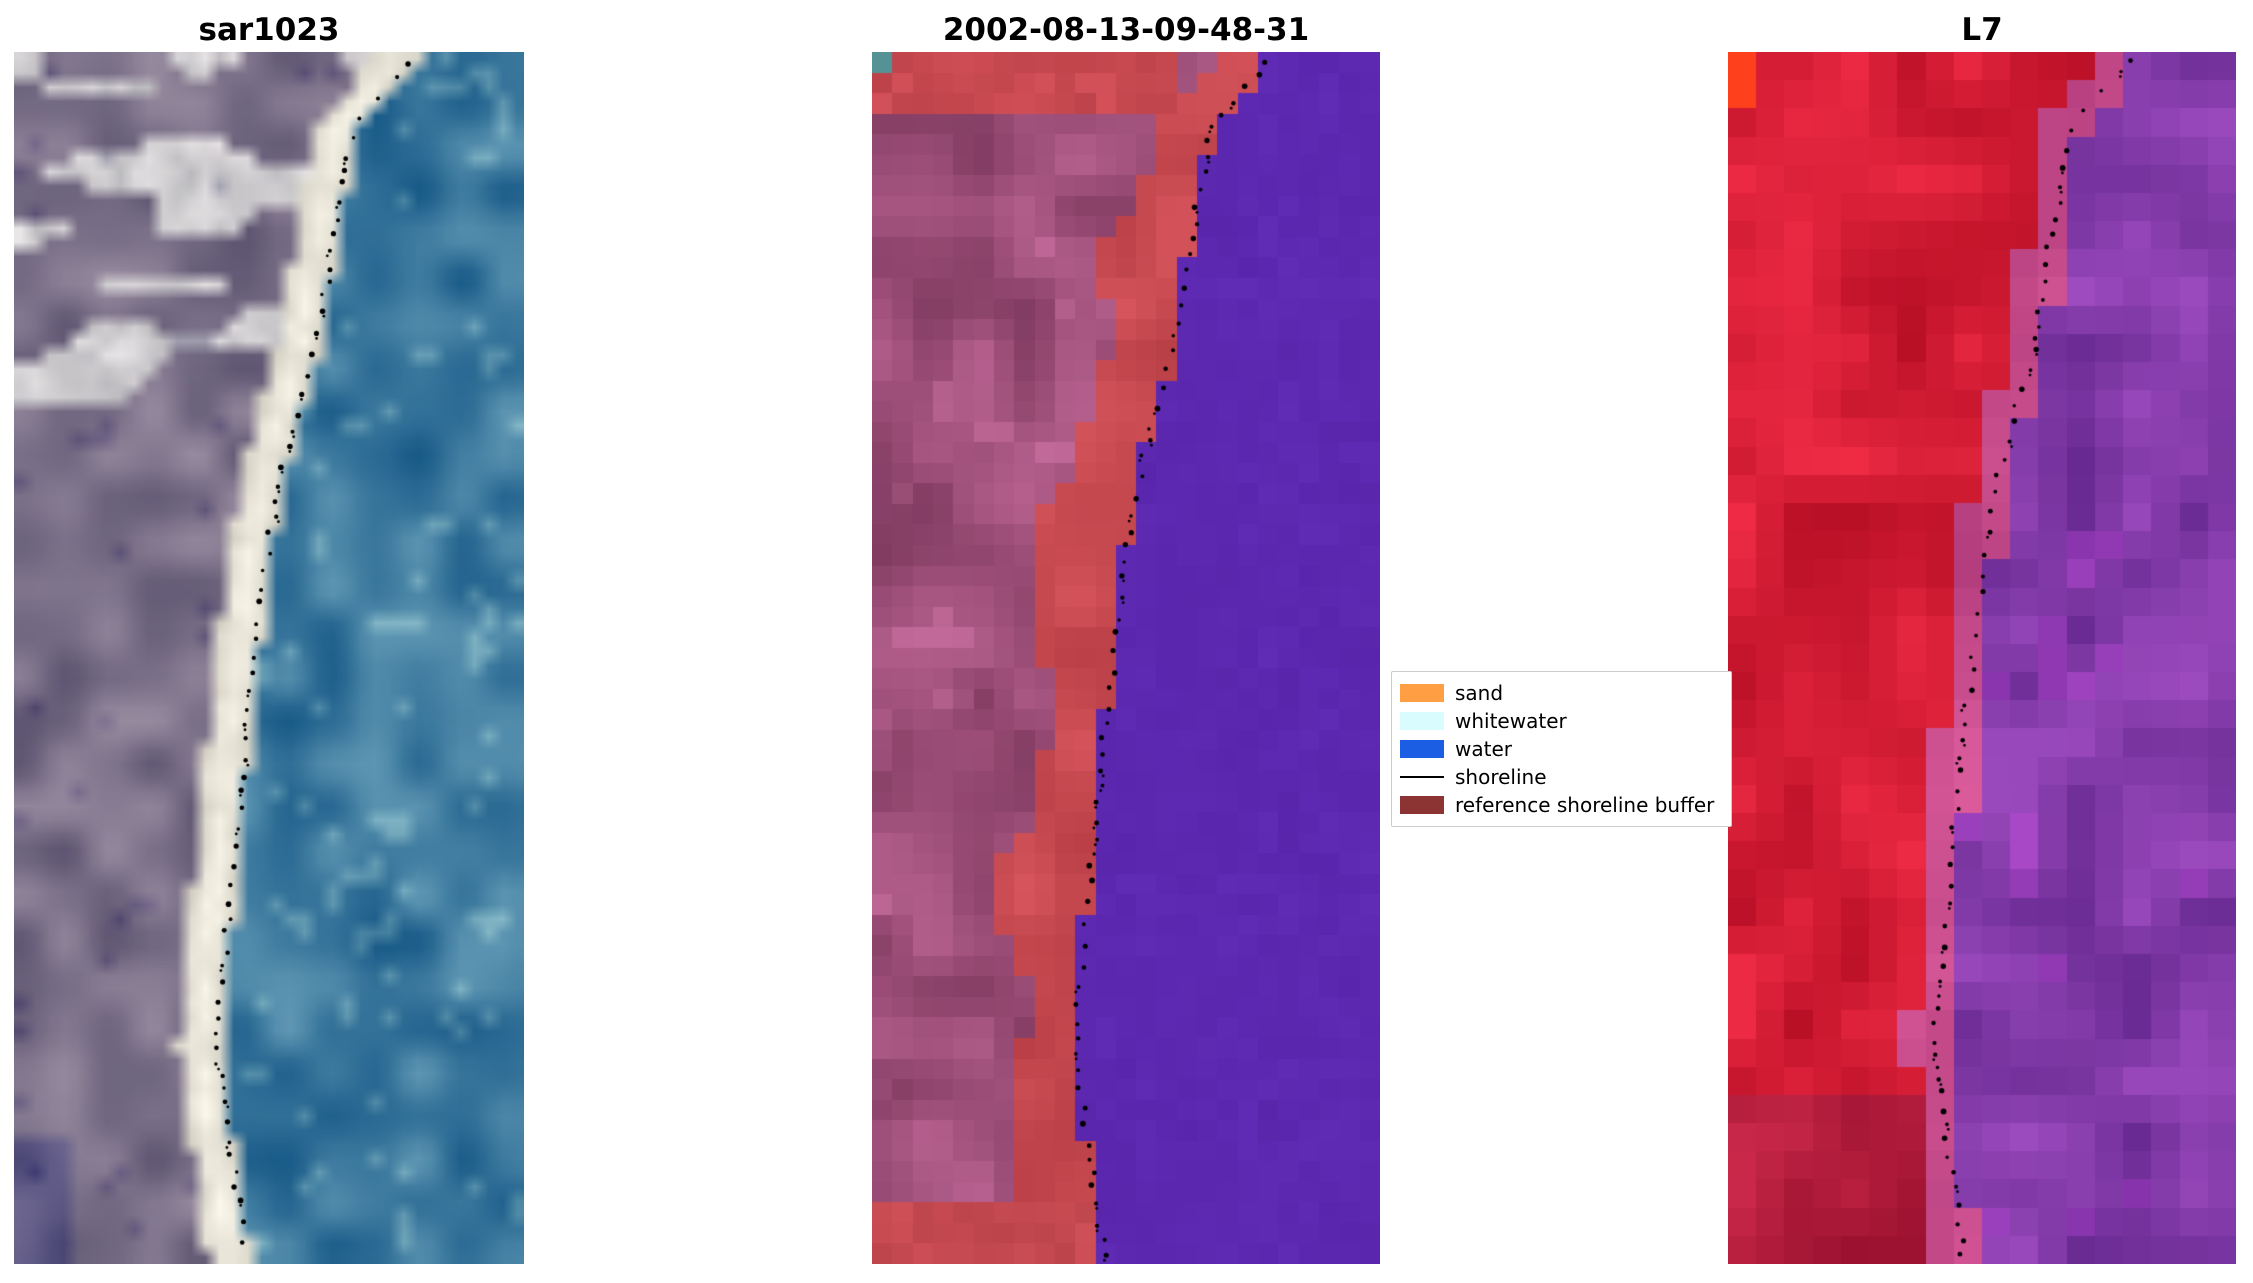 This screenshot has height=1283, width=2253. Describe the element at coordinates (1483, 749) in the screenshot. I see `legend-label: water` at that location.